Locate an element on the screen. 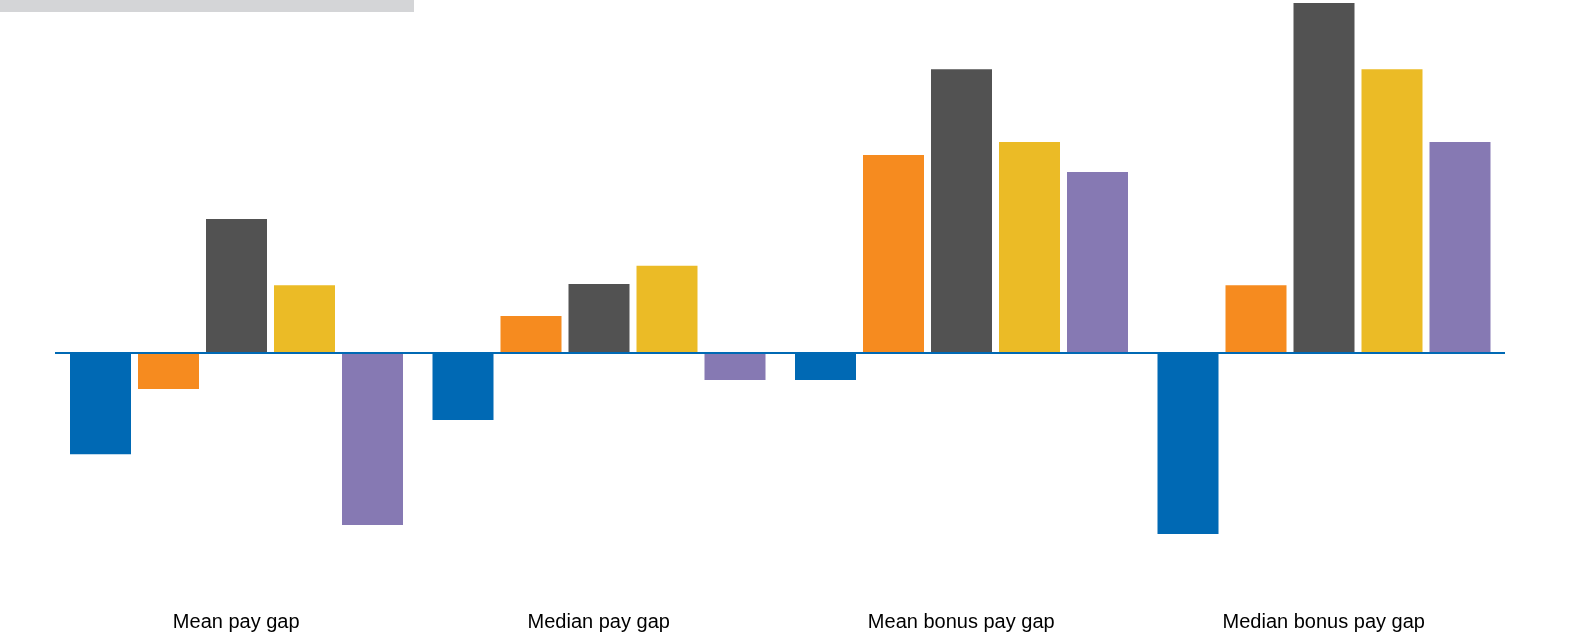  x-tick-label: Mean bonus pay gap is located at coordinates (961, 621).